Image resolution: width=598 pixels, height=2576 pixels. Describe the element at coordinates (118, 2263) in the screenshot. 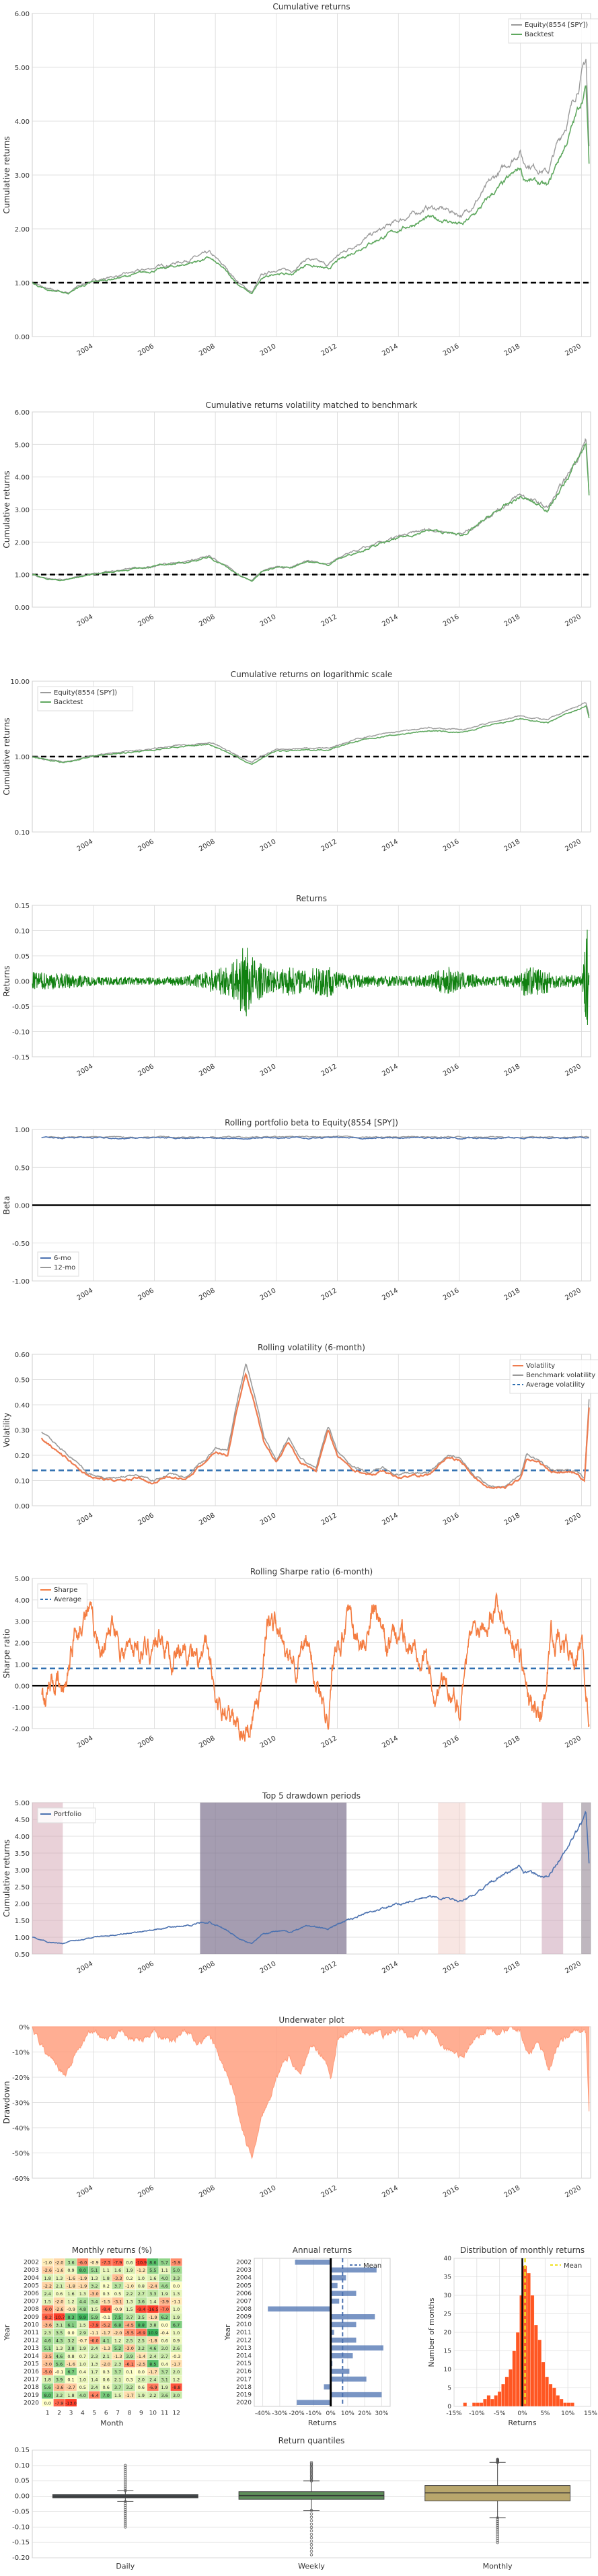

I see `cell-value: -7.9` at that location.